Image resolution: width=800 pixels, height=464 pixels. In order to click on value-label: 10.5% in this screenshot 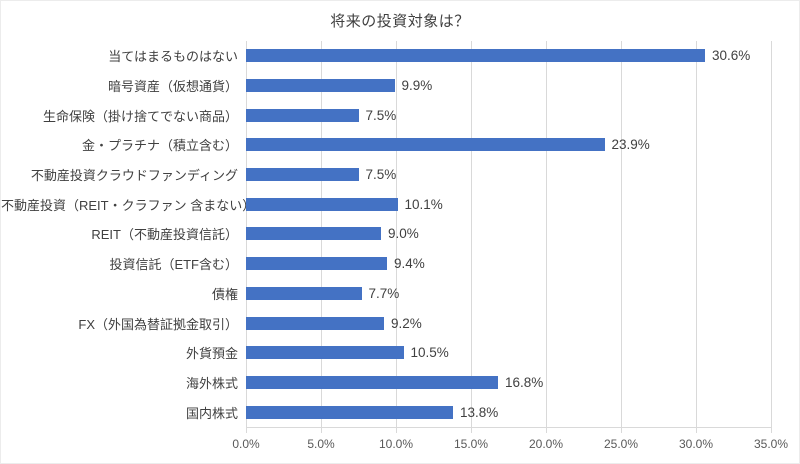, I will do `click(429, 353)`.